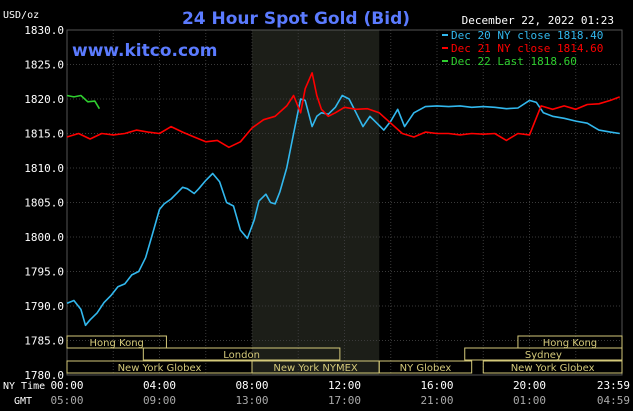 Image resolution: width=633 pixels, height=411 pixels. I want to click on y-tick-label: 1810.0, so click(44, 168).